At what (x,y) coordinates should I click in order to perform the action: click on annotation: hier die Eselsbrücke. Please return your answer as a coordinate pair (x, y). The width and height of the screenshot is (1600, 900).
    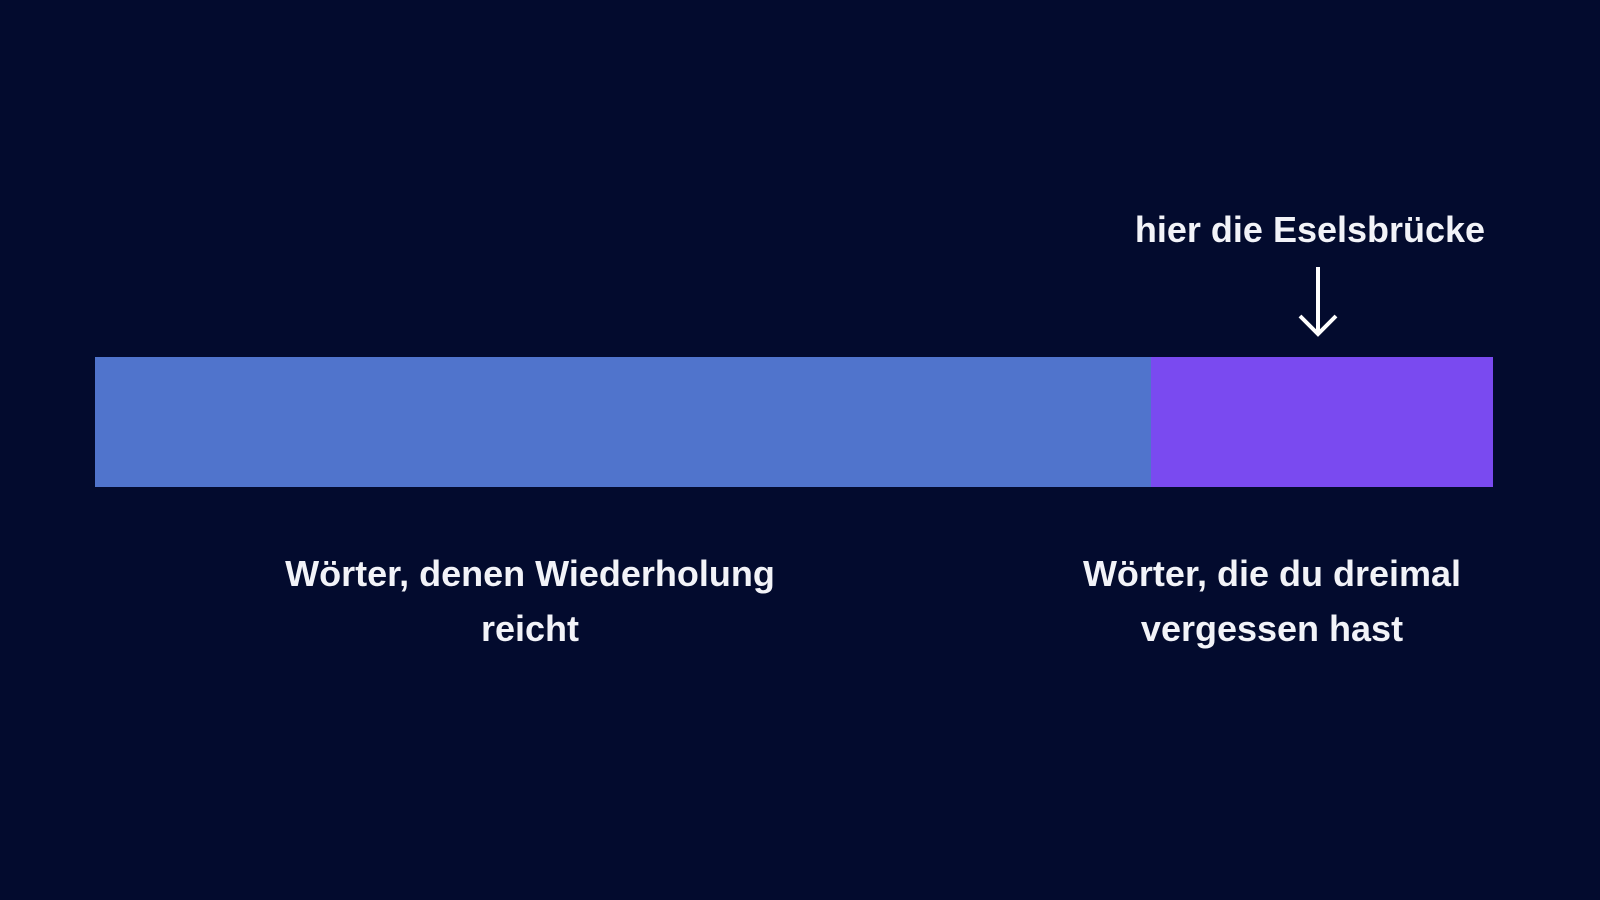
    Looking at the image, I should click on (1310, 229).